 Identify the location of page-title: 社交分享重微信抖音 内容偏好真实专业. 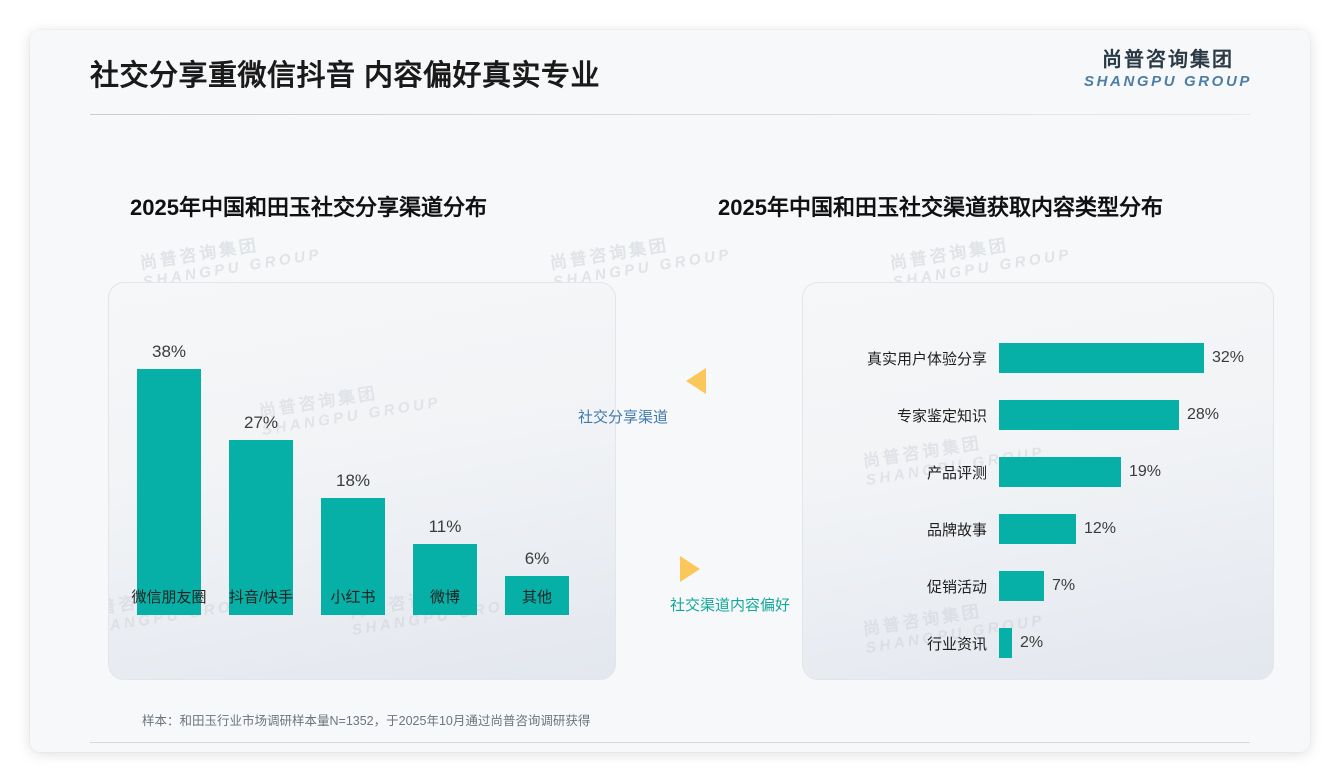
(345, 76).